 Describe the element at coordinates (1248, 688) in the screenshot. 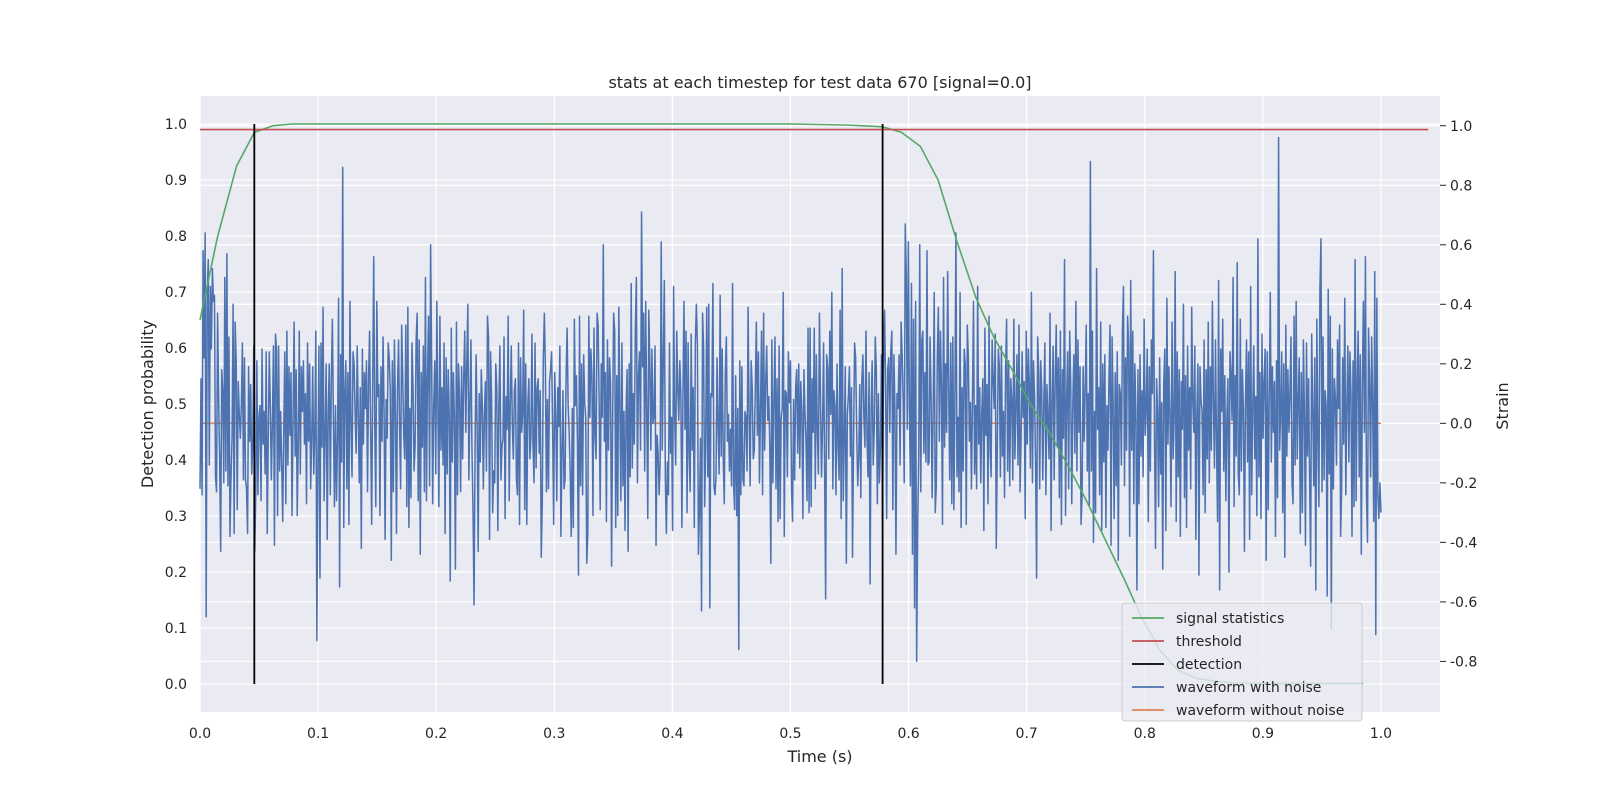

I see `legend-label: waveform with noise` at that location.